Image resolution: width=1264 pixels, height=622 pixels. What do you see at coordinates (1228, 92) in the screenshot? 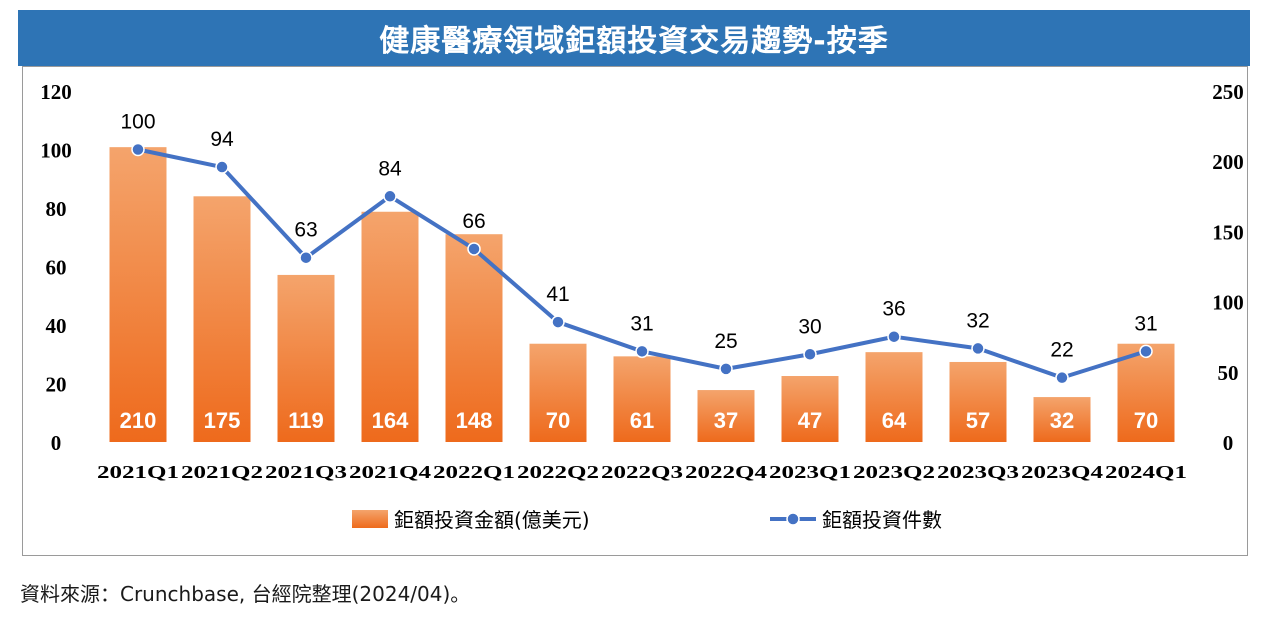
I see `y-right-tick-label: 250` at bounding box center [1228, 92].